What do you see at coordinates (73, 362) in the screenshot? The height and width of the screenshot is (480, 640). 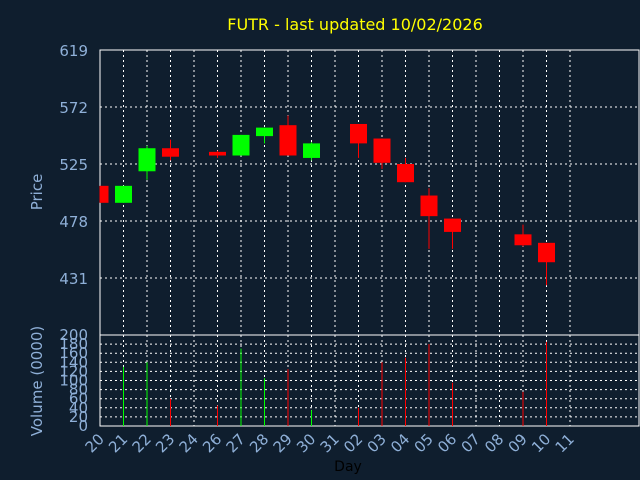 I see `volume-tick-label: 140` at bounding box center [73, 362].